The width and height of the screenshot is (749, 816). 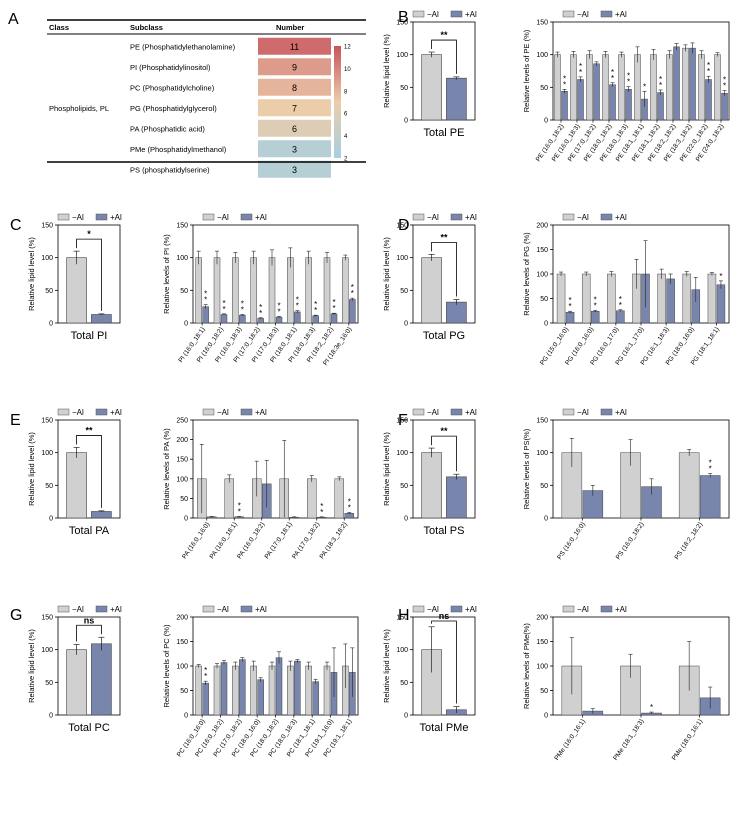 What do you see at coordinates (183, 46) in the screenshot?
I see `subclass-label: PE (Phosphatidylethanolamine)` at bounding box center [183, 46].